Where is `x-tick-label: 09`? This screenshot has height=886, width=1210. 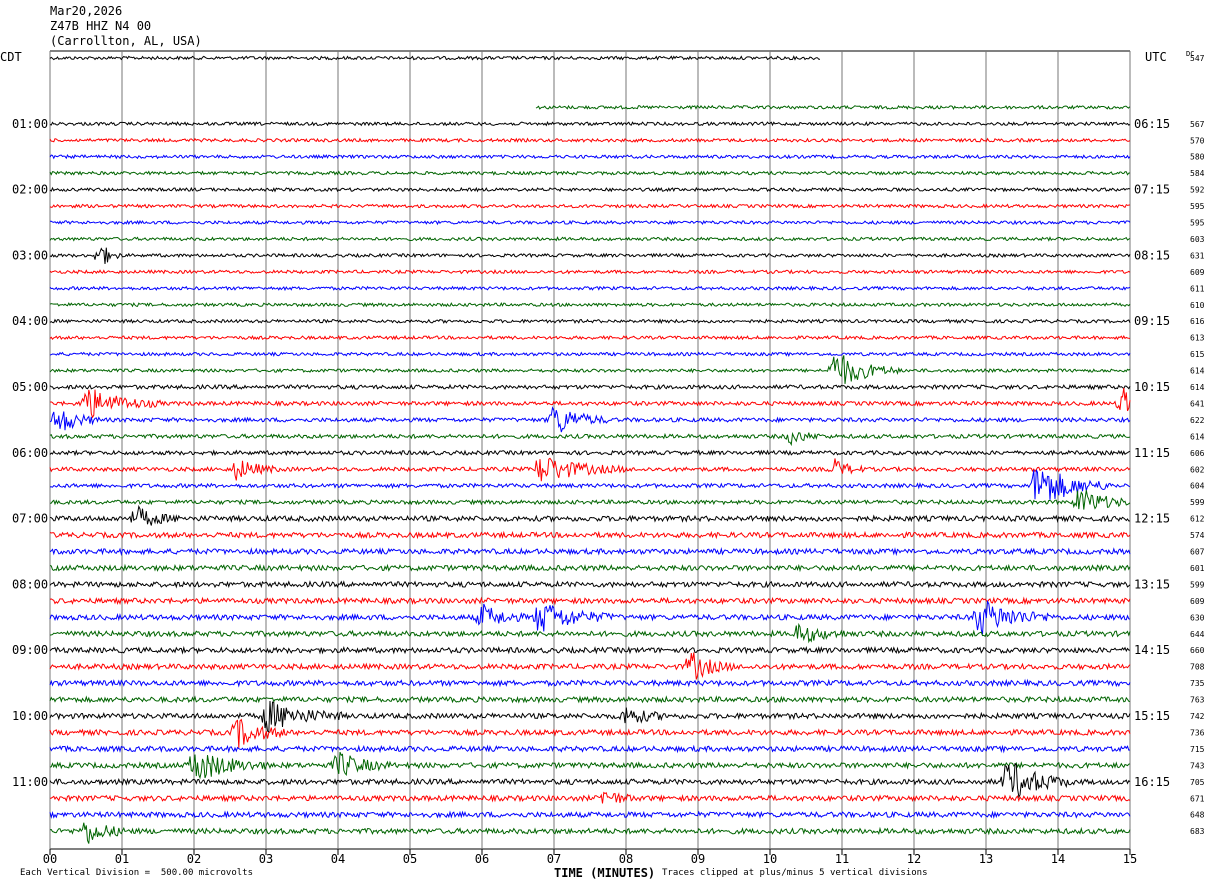 x-tick-label: 09 is located at coordinates (698, 859).